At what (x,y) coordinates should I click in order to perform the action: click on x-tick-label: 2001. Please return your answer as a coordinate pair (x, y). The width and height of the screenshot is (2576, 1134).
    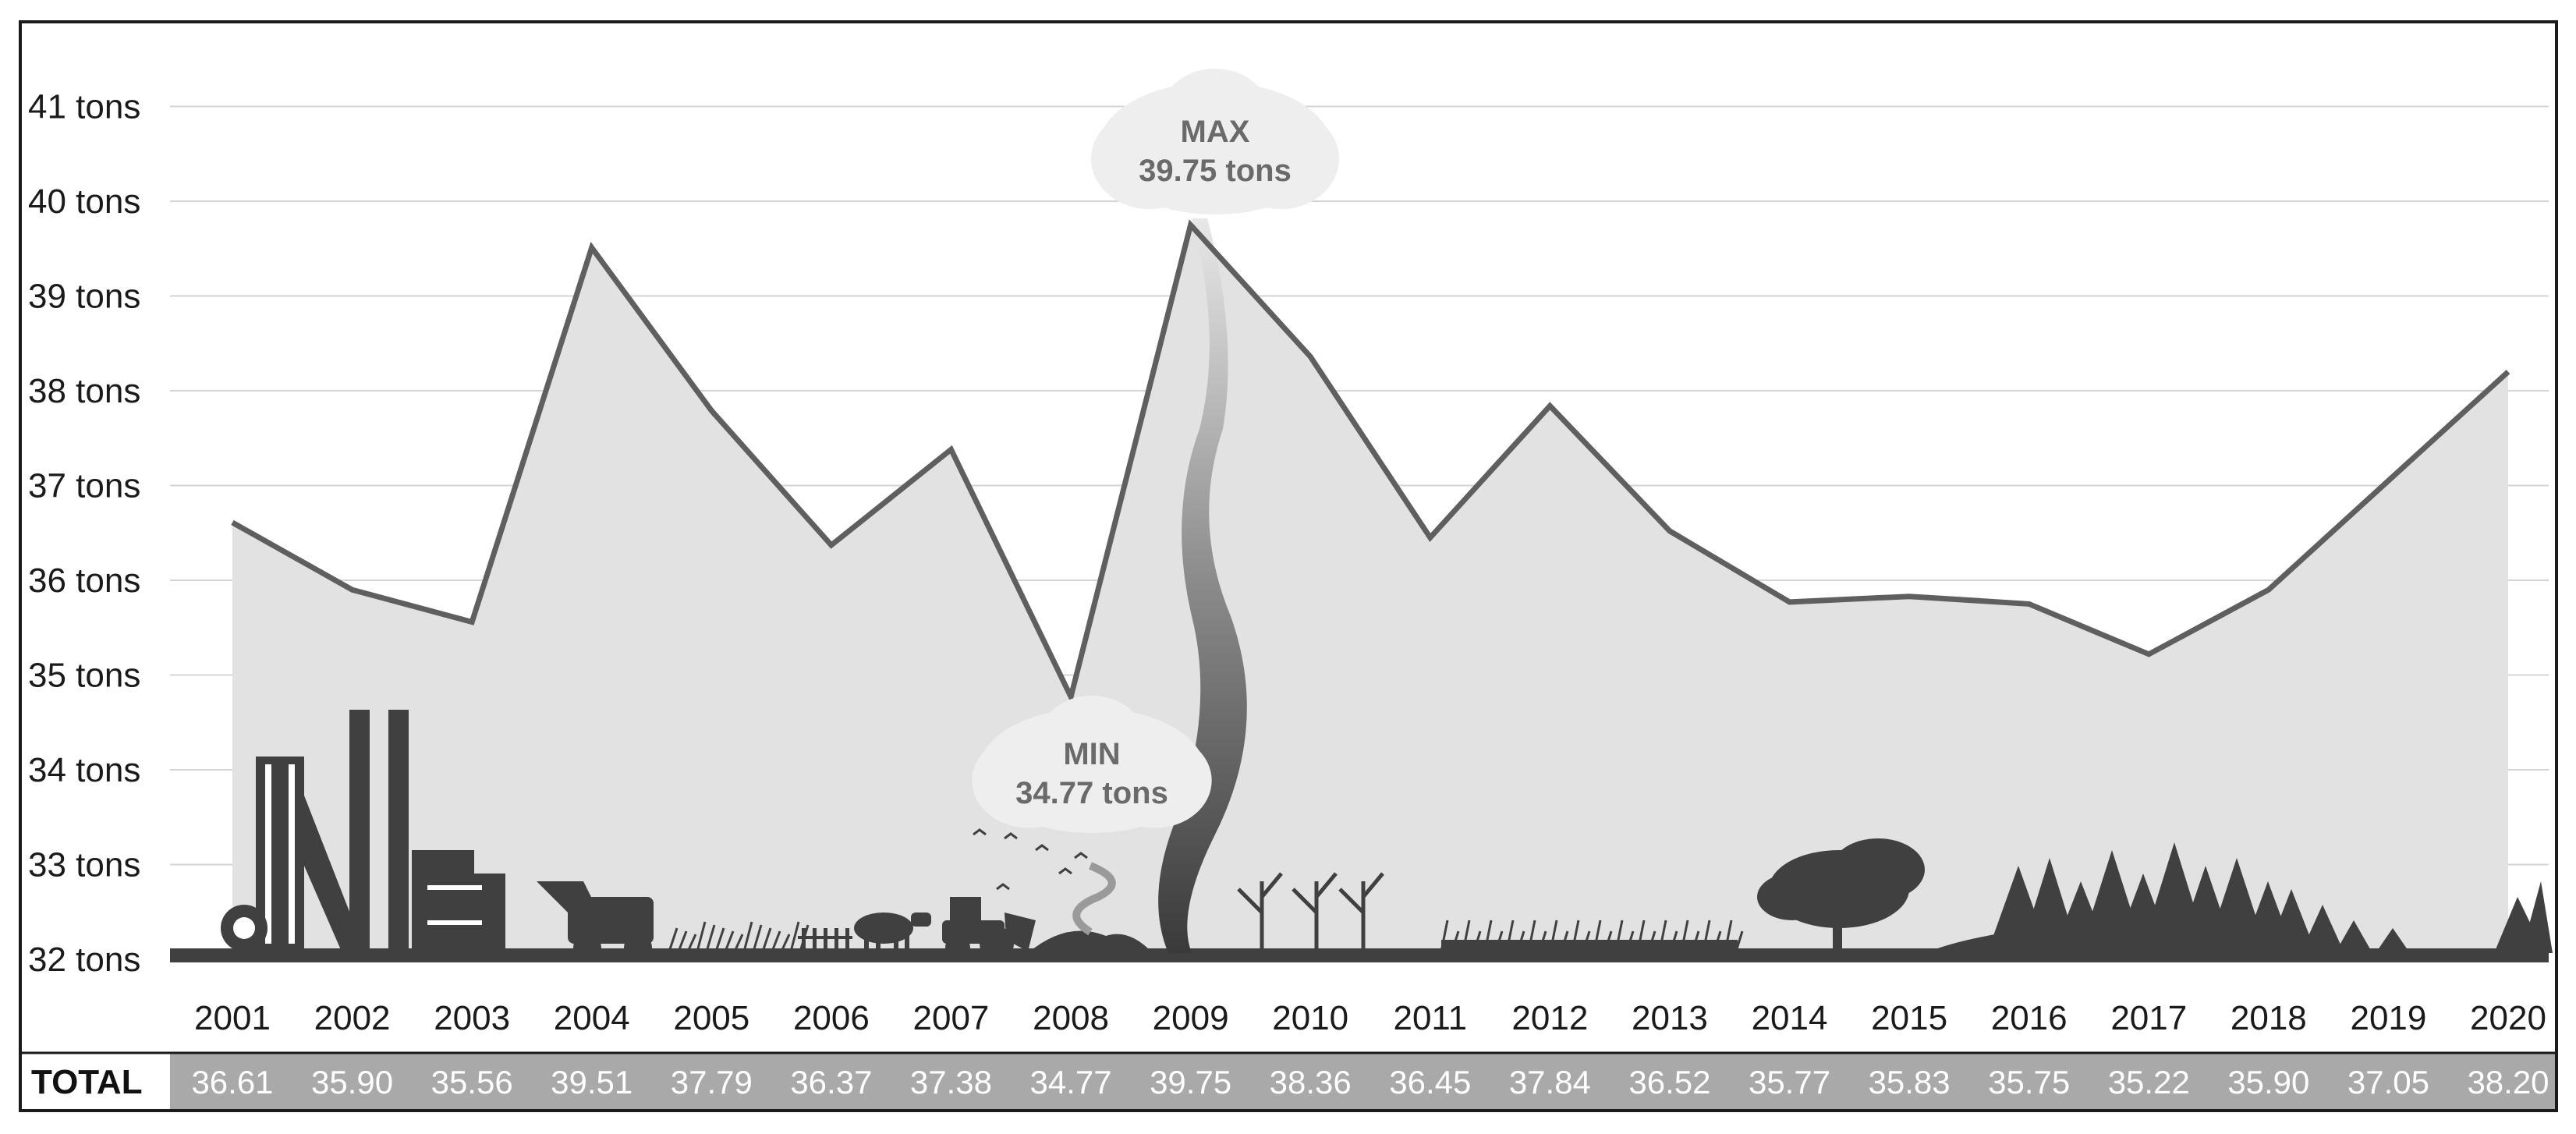
    Looking at the image, I should click on (232, 1018).